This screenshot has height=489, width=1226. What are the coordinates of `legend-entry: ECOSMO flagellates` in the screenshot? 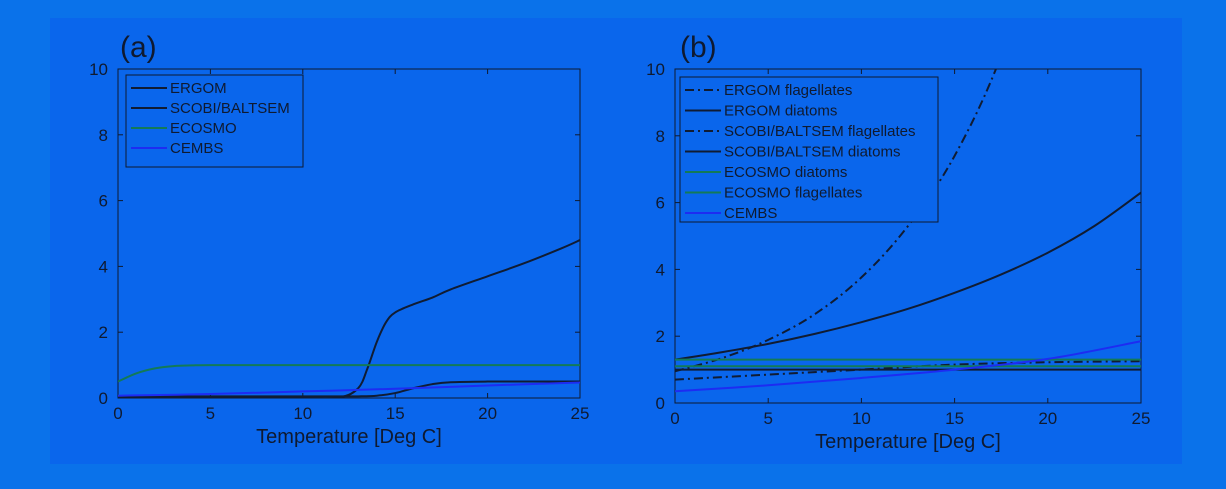 It's located at (793, 193).